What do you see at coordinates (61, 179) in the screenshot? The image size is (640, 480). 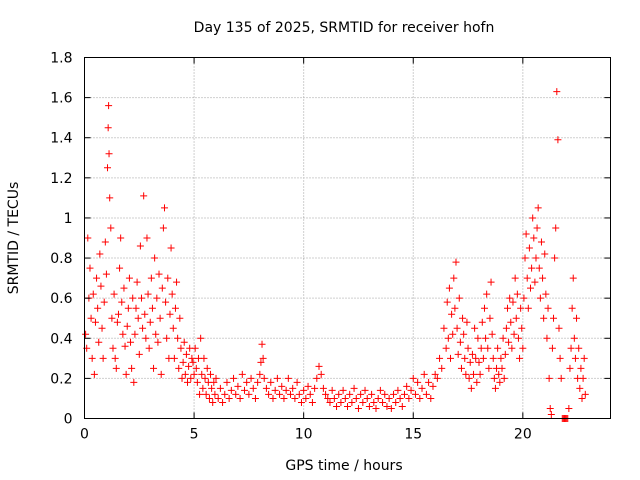 I see `y-tick-label: 1.2` at bounding box center [61, 179].